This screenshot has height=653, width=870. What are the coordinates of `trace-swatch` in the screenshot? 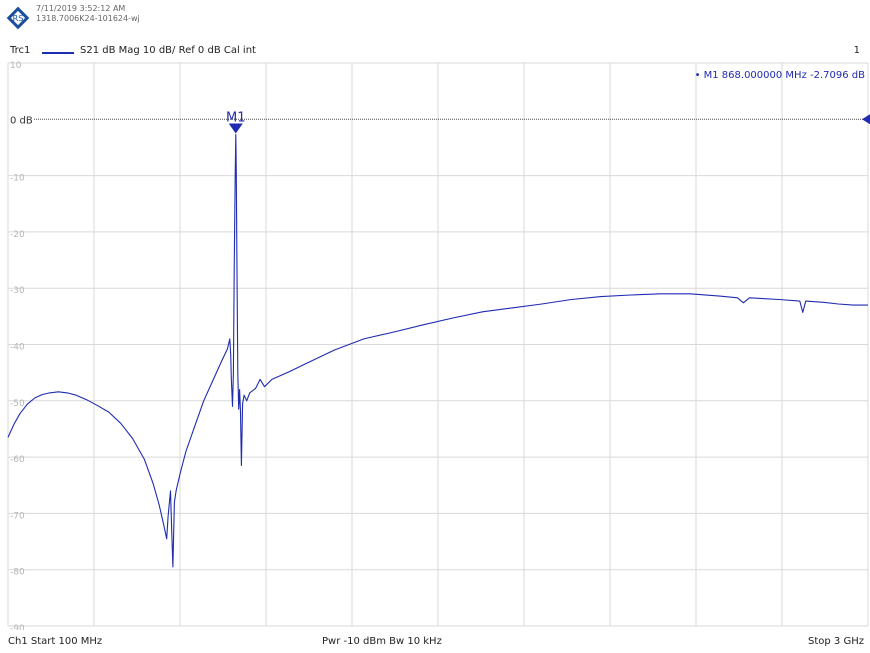 It's located at (58, 53).